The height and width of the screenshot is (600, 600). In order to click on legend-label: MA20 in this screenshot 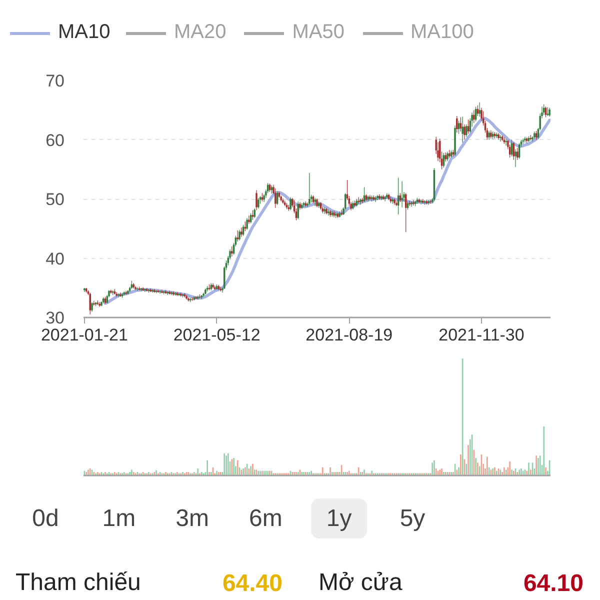, I will do `click(200, 32)`.